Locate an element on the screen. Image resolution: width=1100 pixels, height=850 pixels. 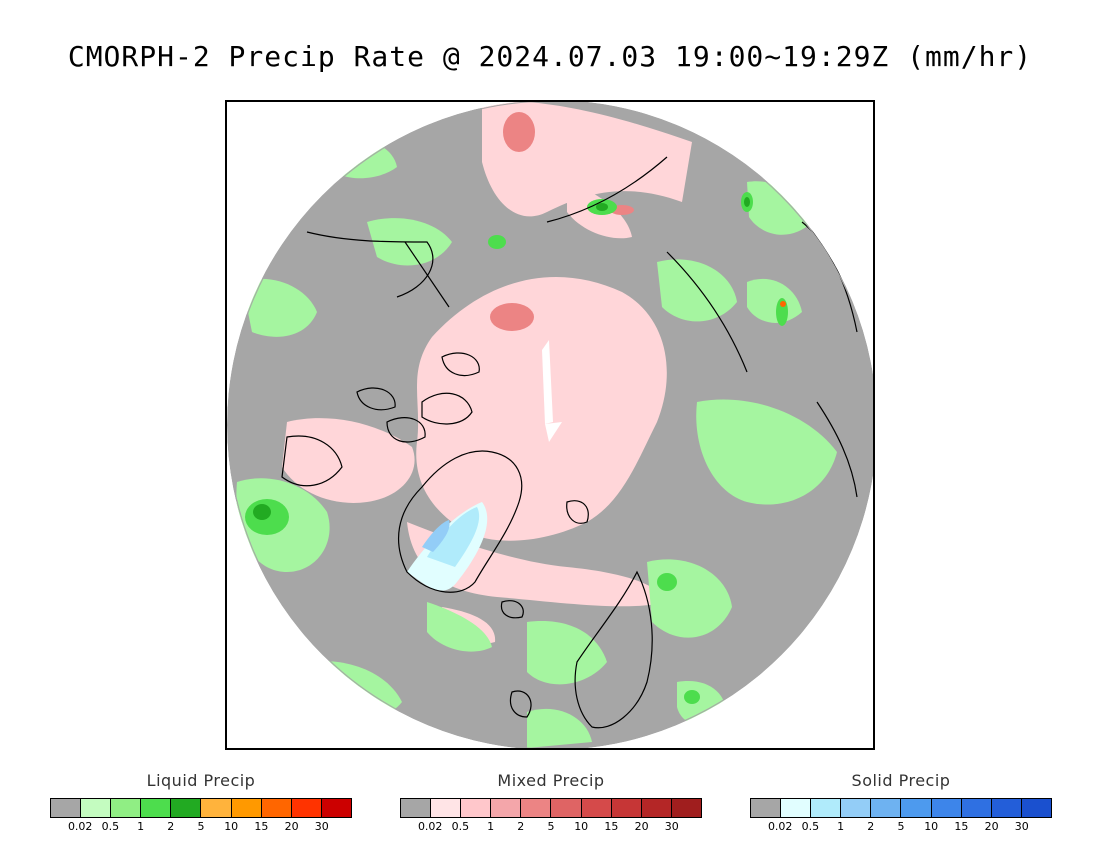
legend-tick-solid-6: 15 is located at coordinates (961, 826).